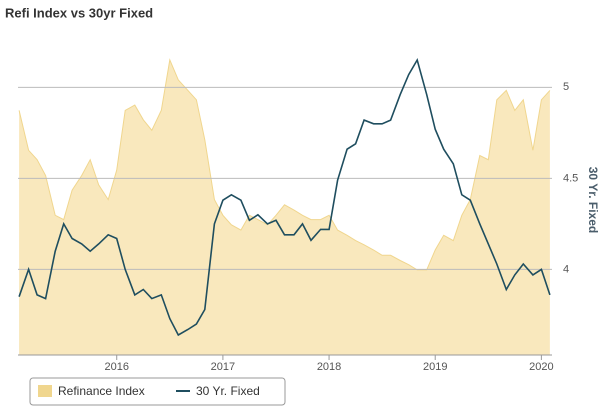 The height and width of the screenshot is (410, 614). I want to click on x-tick-label: 2019, so click(435, 367).